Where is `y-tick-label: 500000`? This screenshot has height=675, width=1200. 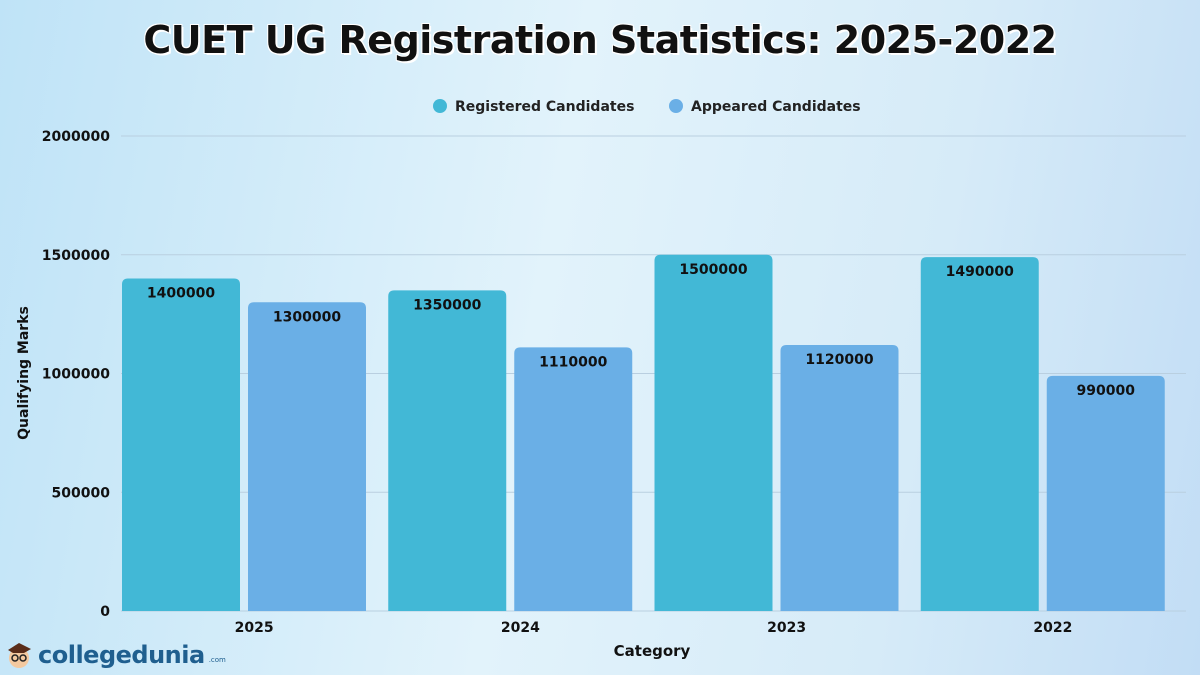
y-tick-label: 500000 is located at coordinates (81, 493).